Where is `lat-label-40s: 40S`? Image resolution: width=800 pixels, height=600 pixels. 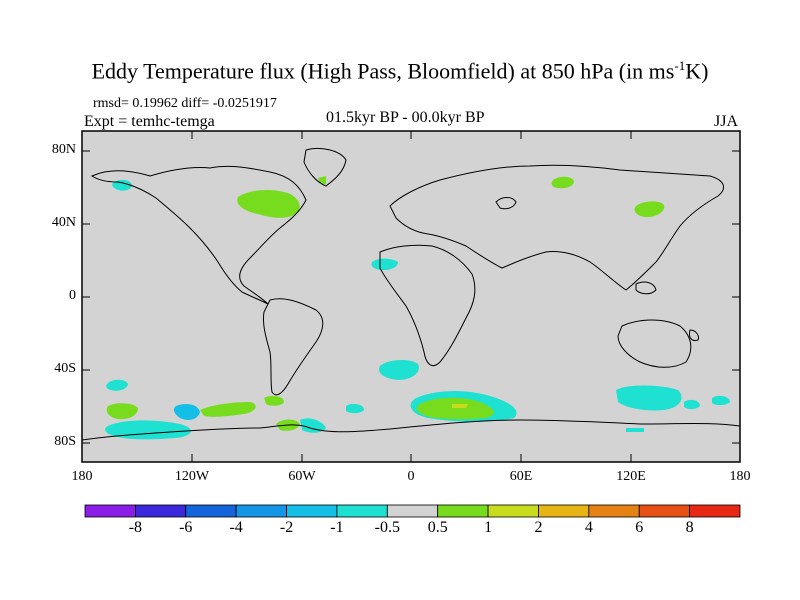 lat-label-40s: 40S is located at coordinates (65, 368).